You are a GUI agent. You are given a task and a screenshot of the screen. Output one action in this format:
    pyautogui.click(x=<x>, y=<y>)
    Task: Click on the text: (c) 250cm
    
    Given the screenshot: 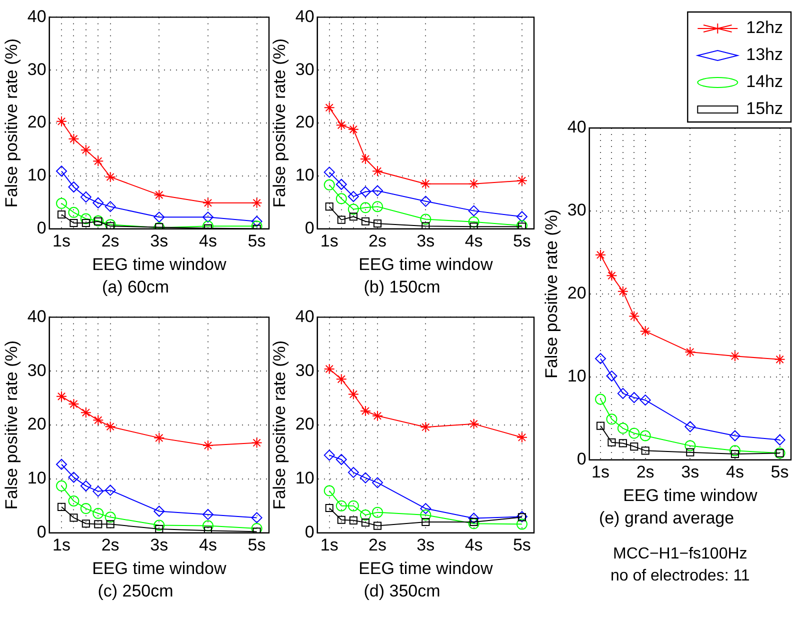 What is the action you would take?
    pyautogui.click(x=136, y=590)
    